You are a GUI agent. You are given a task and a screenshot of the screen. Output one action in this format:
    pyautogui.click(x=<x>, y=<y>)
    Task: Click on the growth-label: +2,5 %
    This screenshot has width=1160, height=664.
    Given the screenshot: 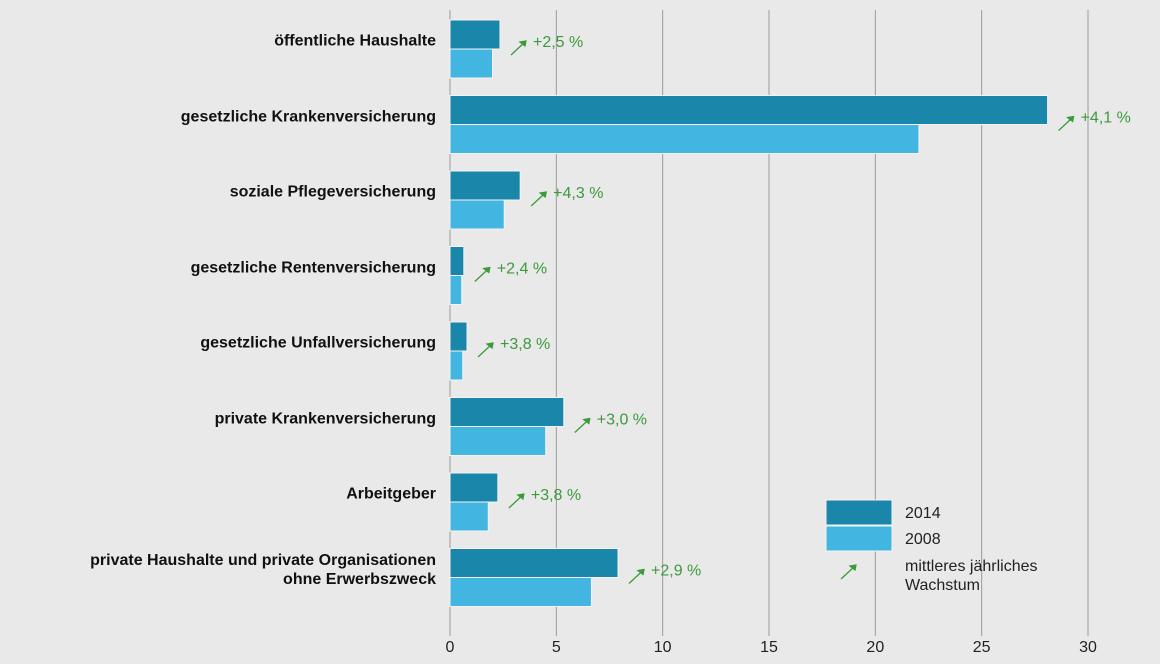 What is the action you would take?
    pyautogui.click(x=558, y=42)
    